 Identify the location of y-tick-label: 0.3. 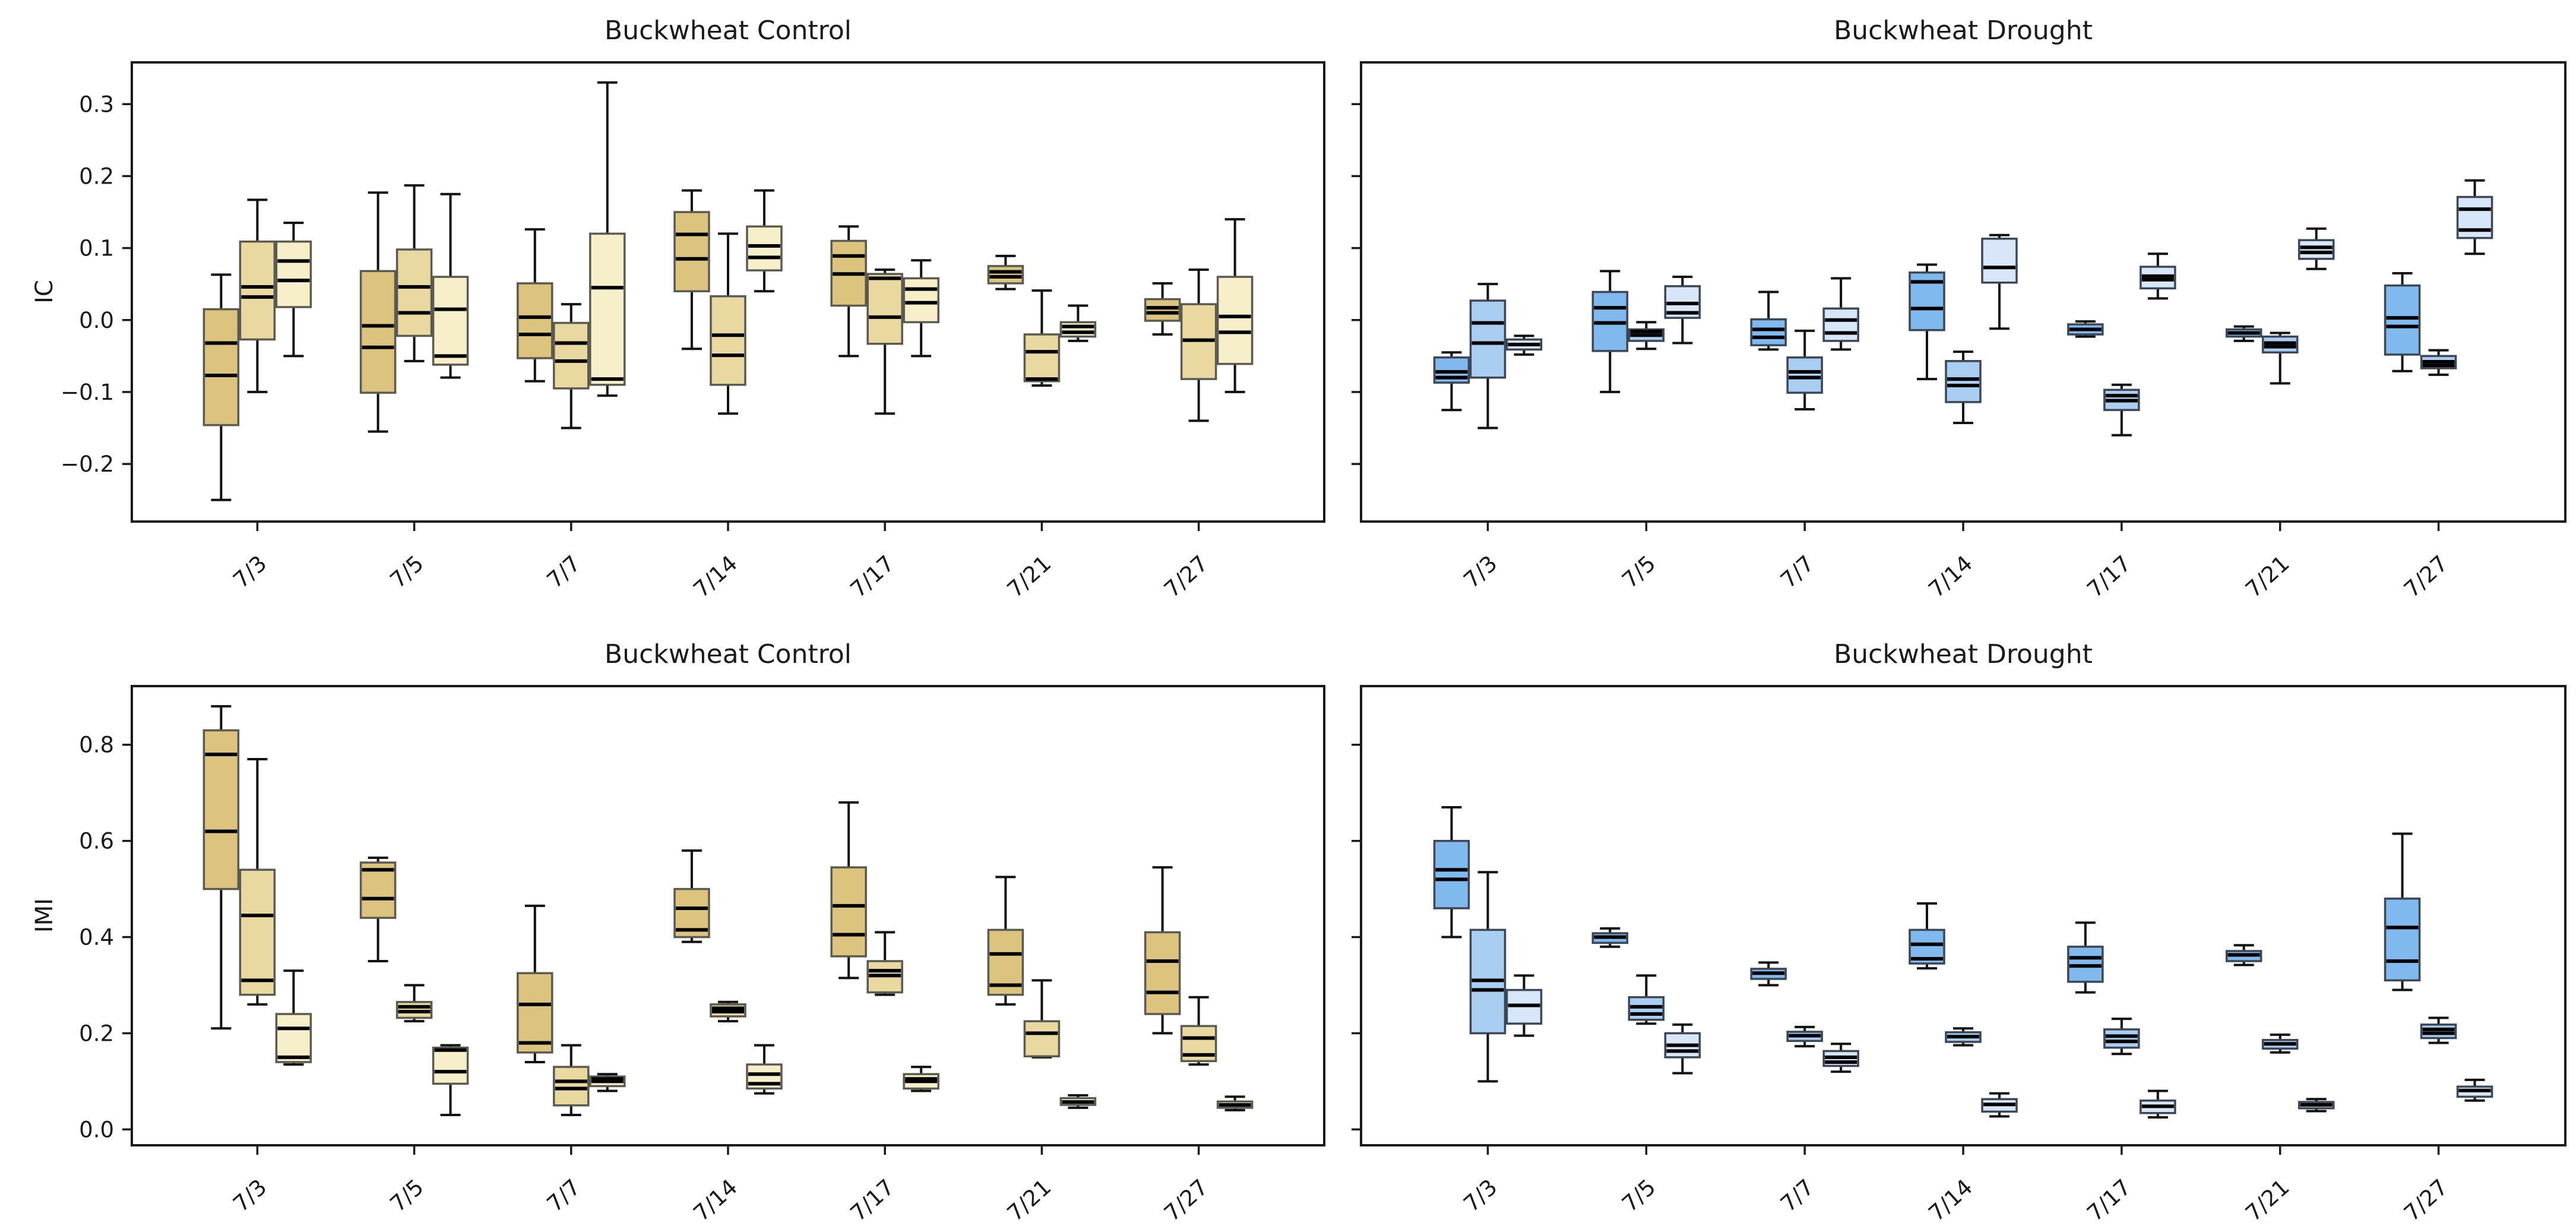
(96, 104).